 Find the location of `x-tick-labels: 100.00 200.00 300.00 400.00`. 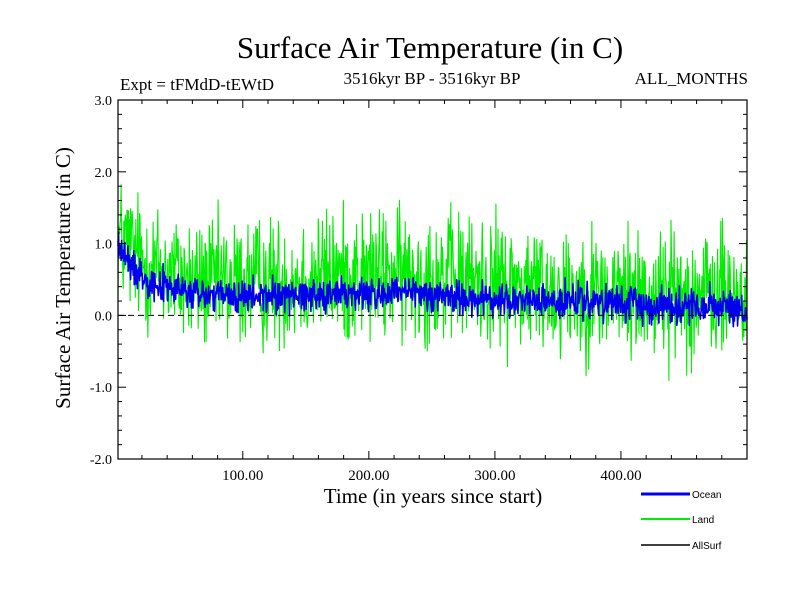

x-tick-labels: 100.00 200.00 300.00 400.00 is located at coordinates (431, 476).